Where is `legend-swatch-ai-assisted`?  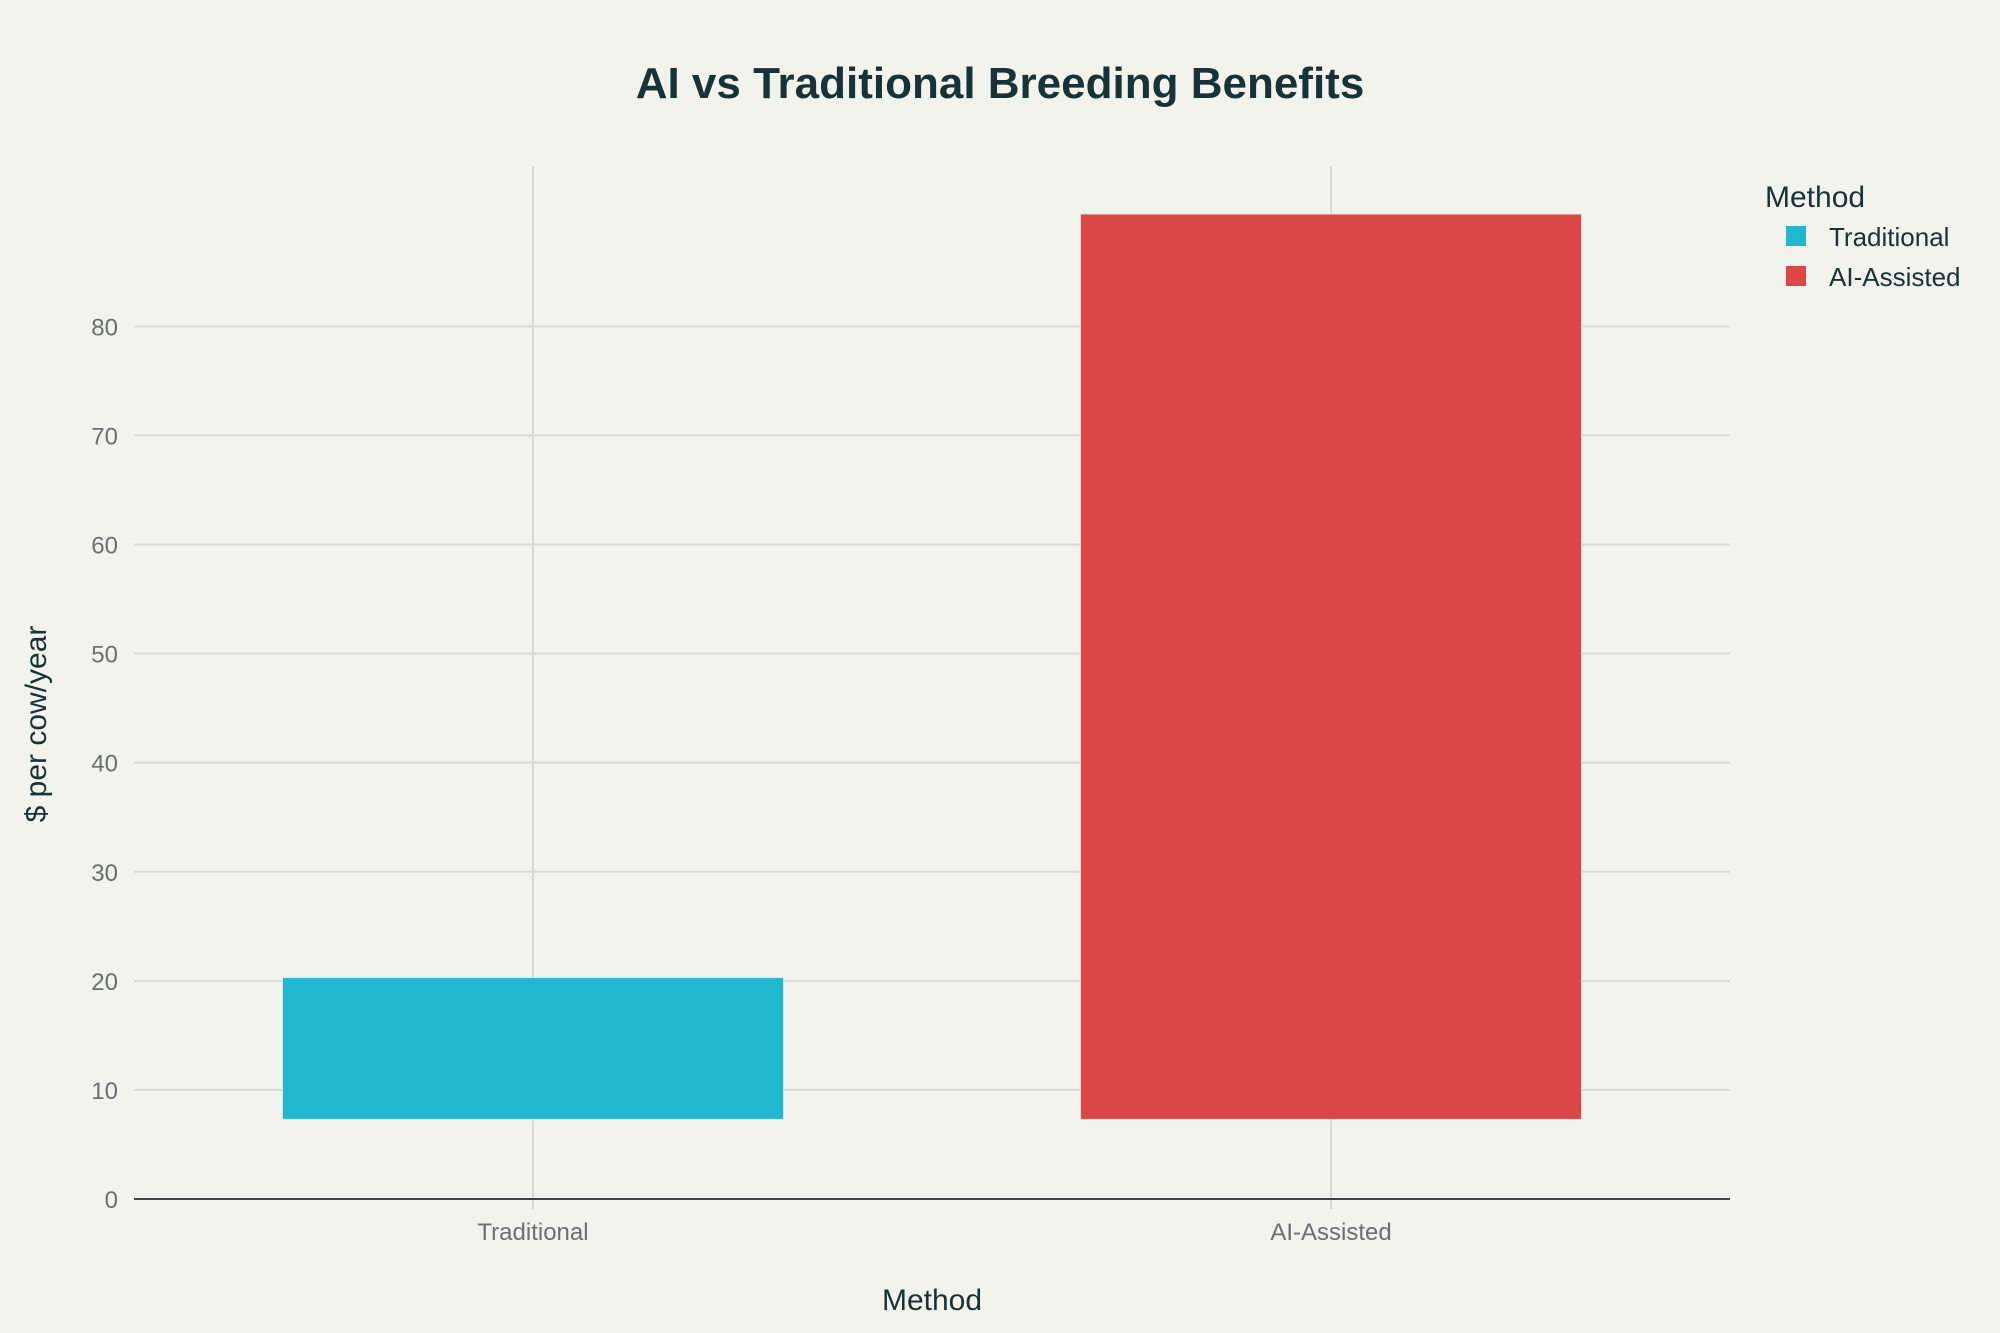
legend-swatch-ai-assisted is located at coordinates (1796, 276).